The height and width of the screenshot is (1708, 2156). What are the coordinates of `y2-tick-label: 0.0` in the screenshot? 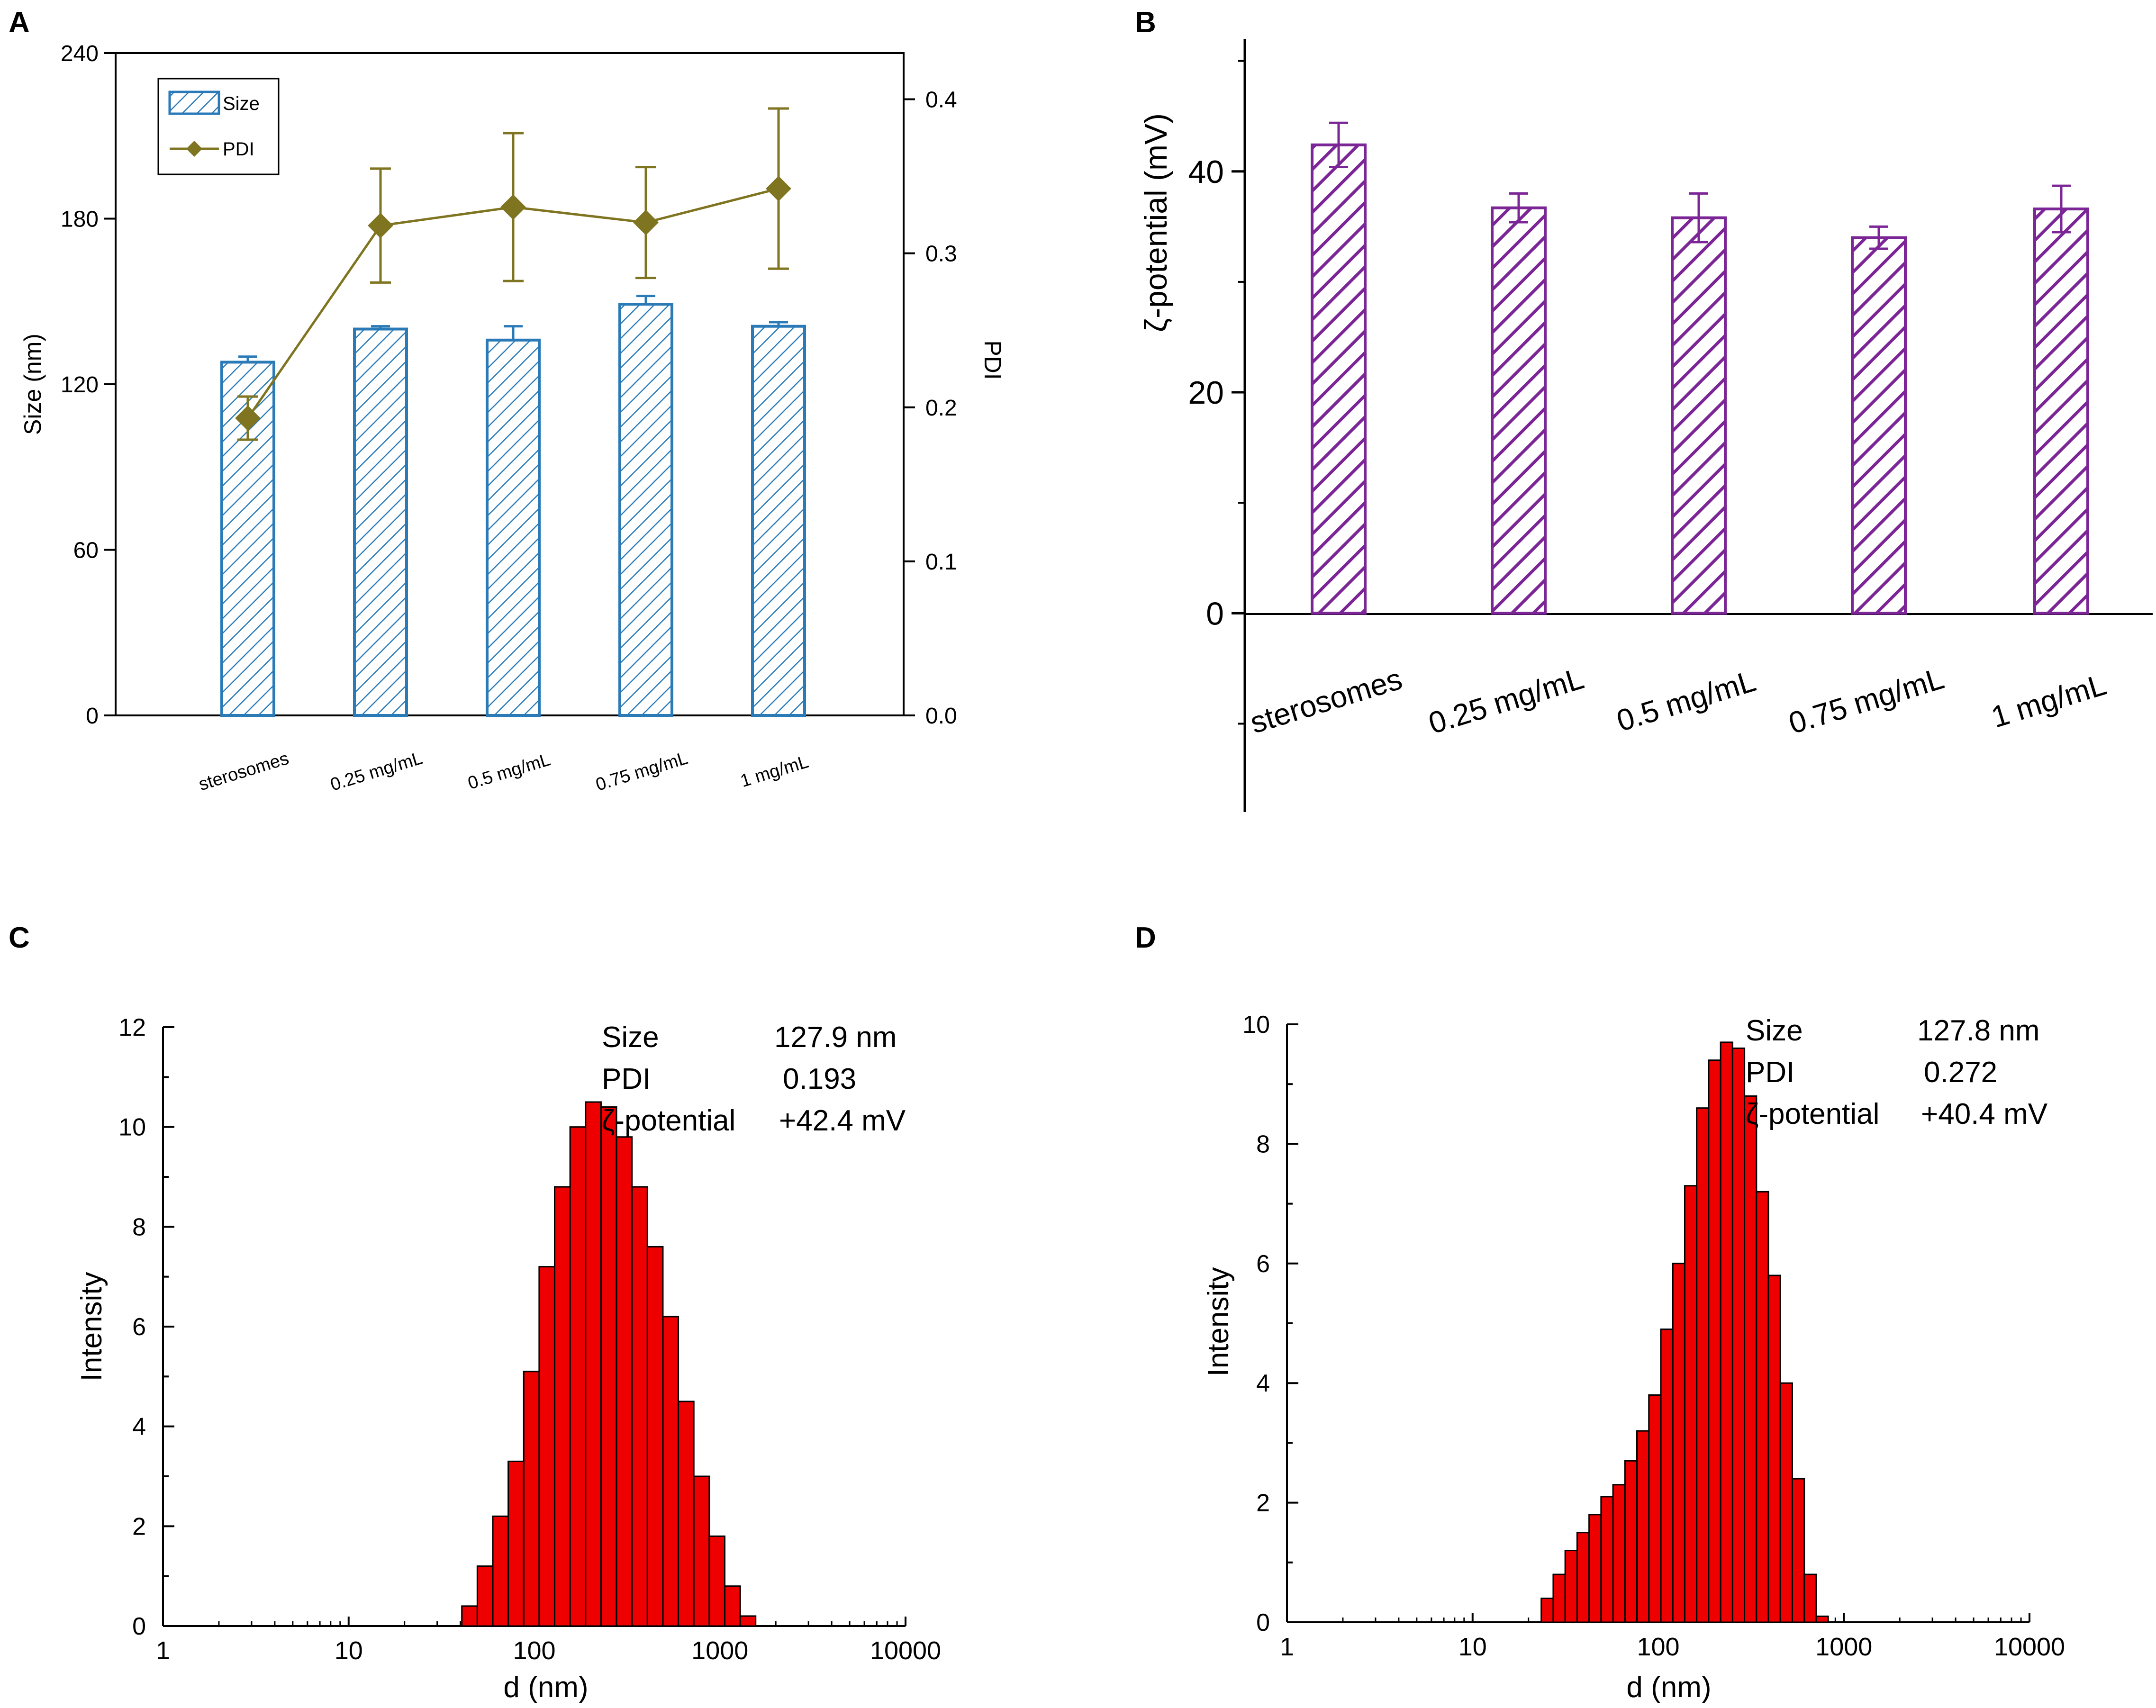 It's located at (941, 716).